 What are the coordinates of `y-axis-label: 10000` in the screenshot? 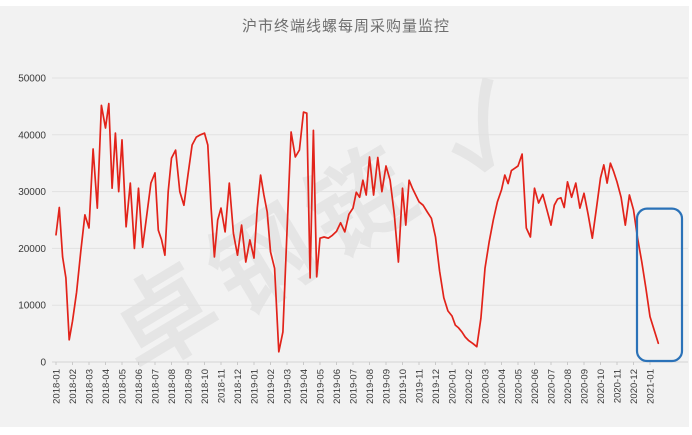 It's located at (32, 306).